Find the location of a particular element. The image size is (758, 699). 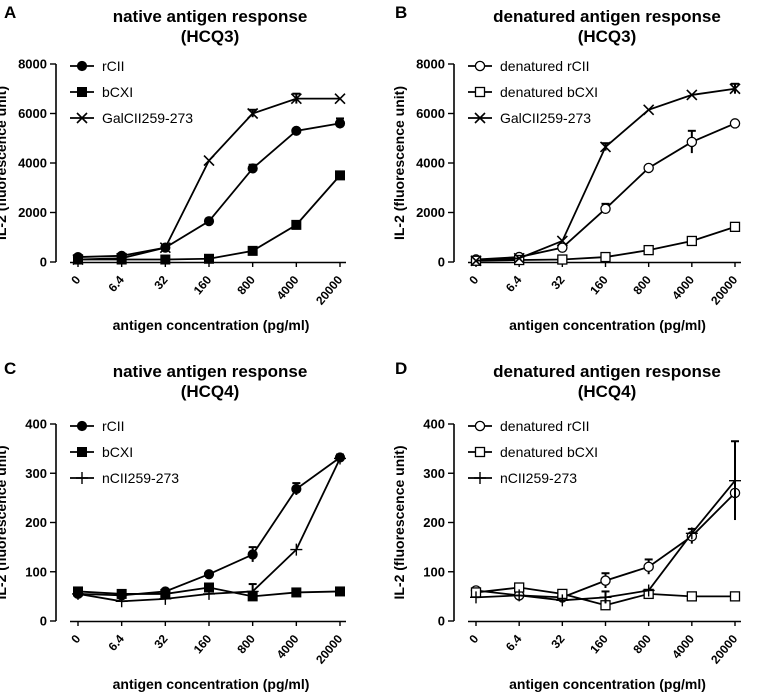

y-tick-label: 6000 is located at coordinates (430, 113).